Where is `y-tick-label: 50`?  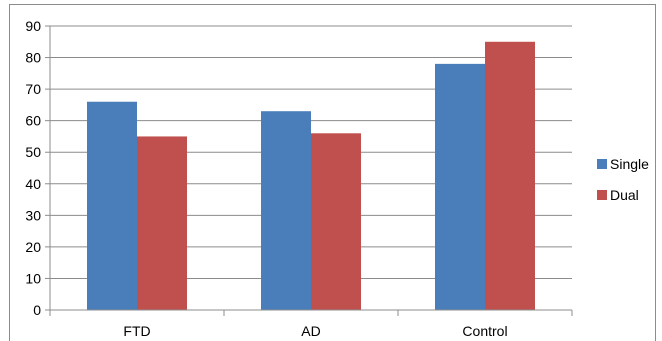
y-tick-label: 50 is located at coordinates (33, 152).